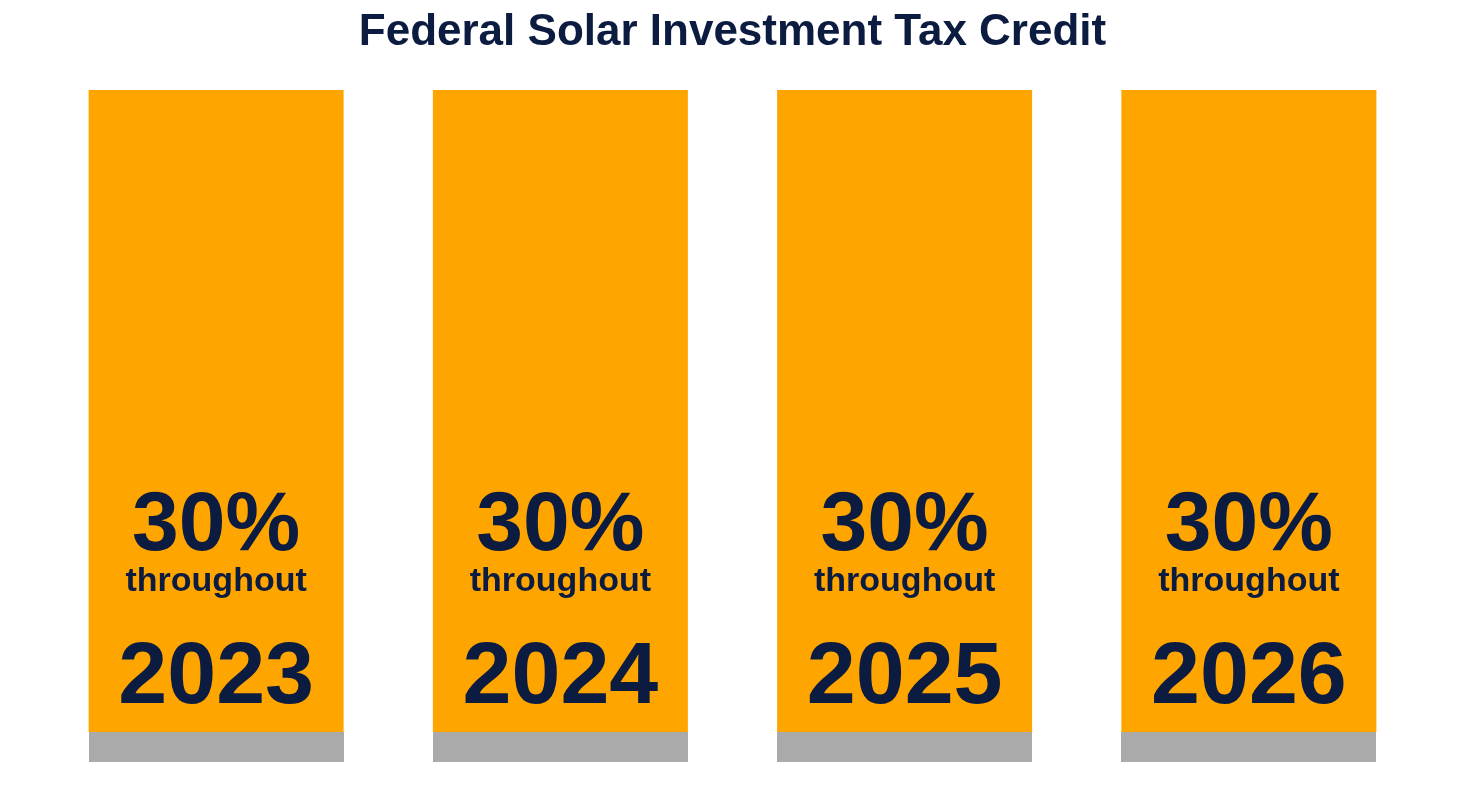 The width and height of the screenshot is (1465, 800). I want to click on x-tick-label: 2025, so click(904, 672).